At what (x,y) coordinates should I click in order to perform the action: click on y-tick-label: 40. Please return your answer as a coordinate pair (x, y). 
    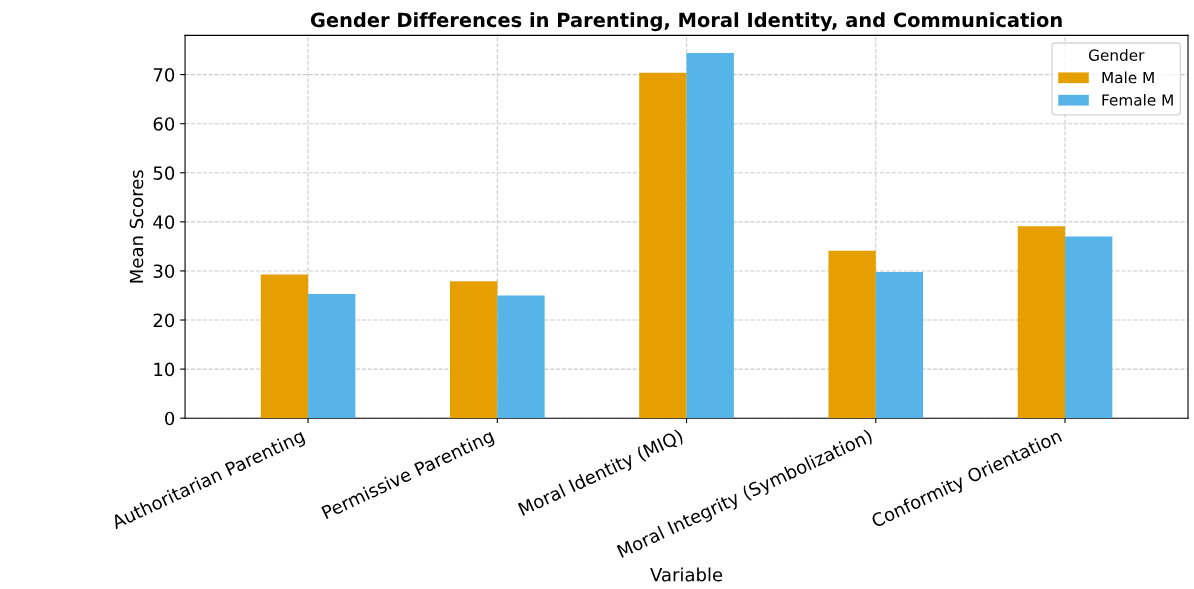
    Looking at the image, I should click on (164, 222).